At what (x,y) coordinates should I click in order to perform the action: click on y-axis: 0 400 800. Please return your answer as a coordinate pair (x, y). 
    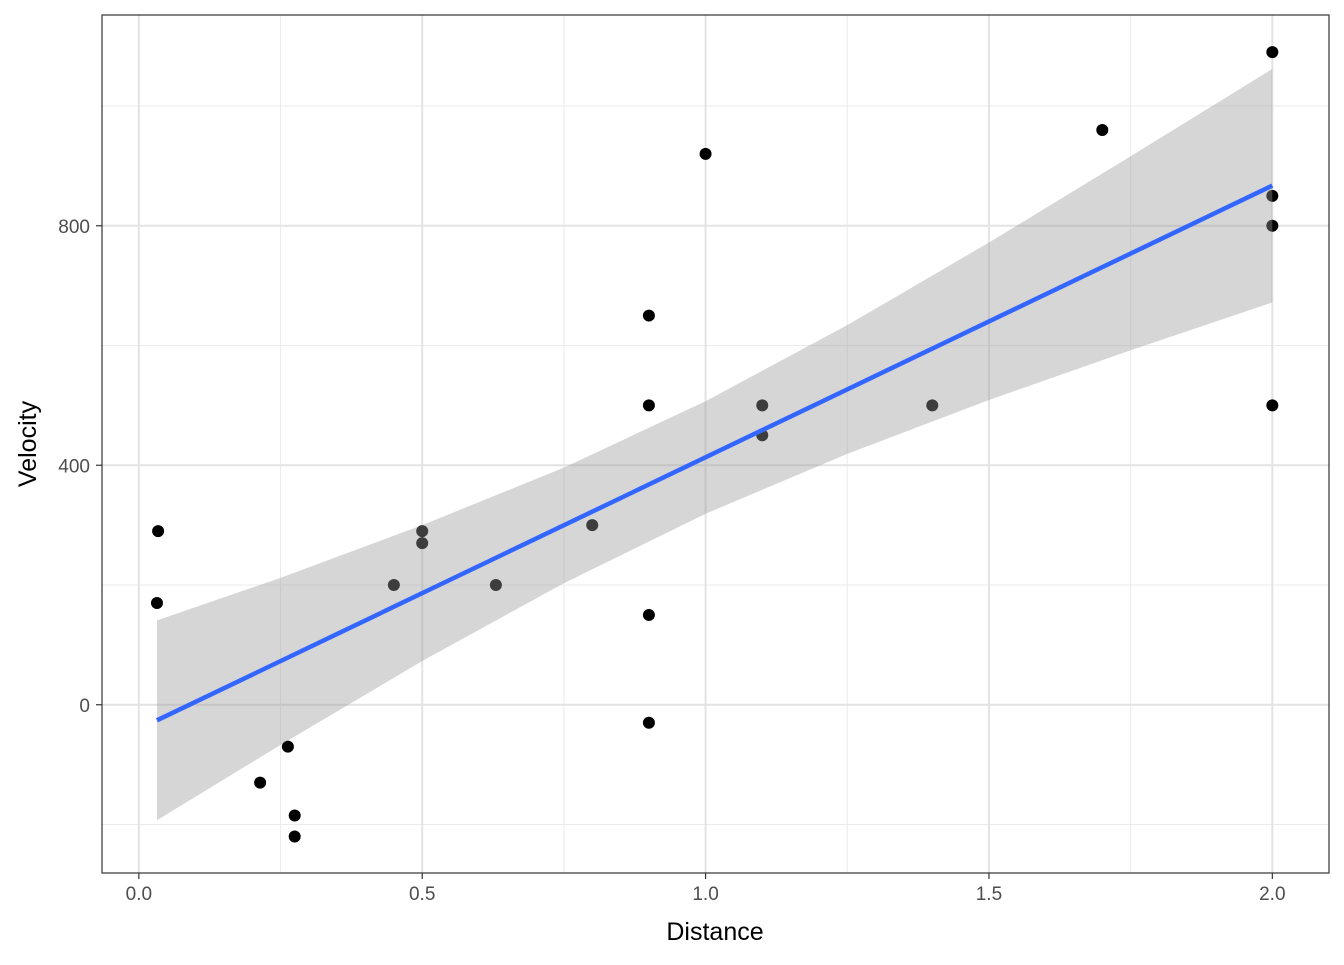
    Looking at the image, I should click on (80, 467).